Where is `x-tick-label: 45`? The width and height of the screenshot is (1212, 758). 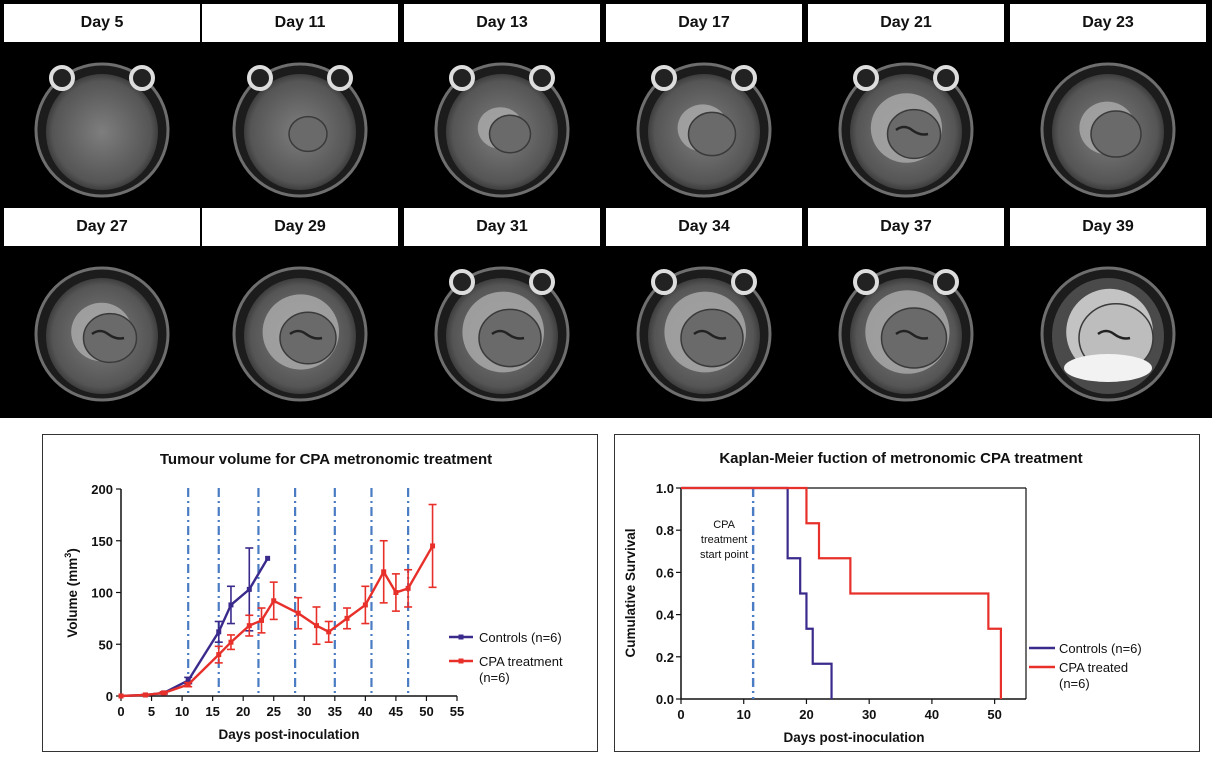
x-tick-label: 45 is located at coordinates (396, 711).